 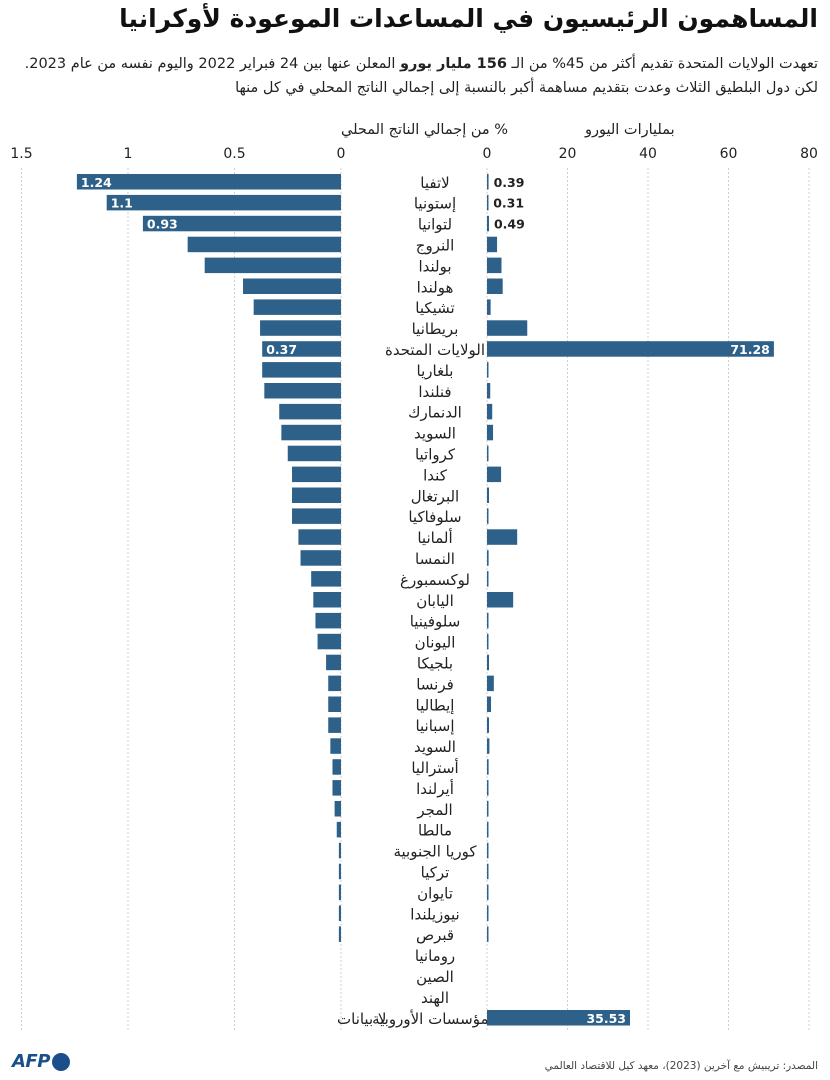 What do you see at coordinates (281, 349) in the screenshot?
I see `gdp-data-label: 0.37` at bounding box center [281, 349].